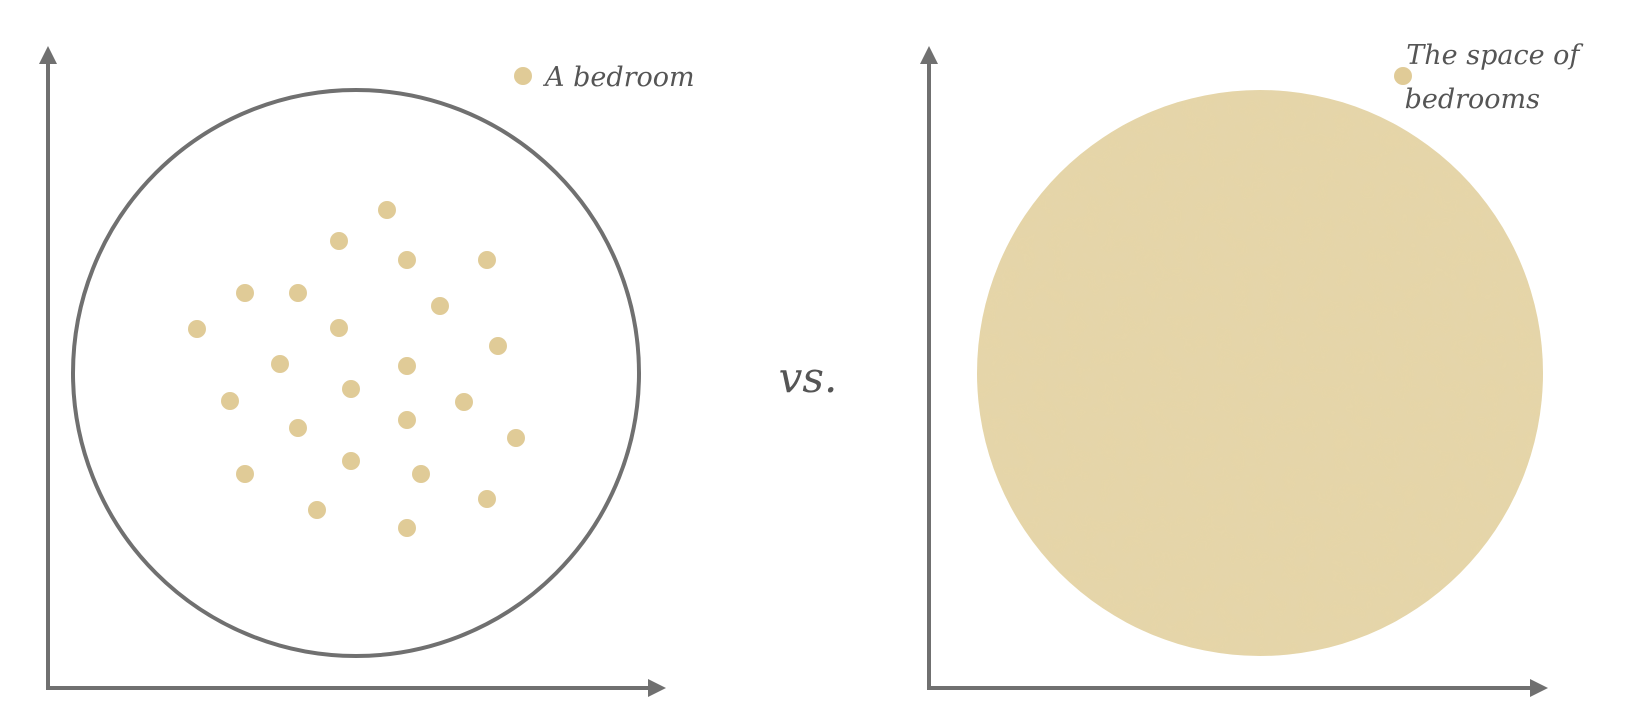 The height and width of the screenshot is (726, 1626). What do you see at coordinates (356, 369) in the screenshot?
I see `bedroom-dots` at bounding box center [356, 369].